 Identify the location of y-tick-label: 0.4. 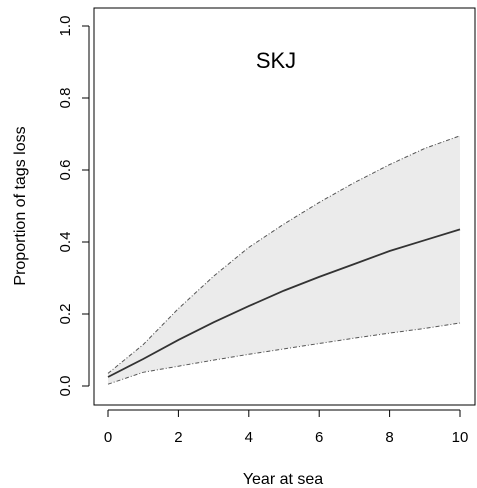
(65, 242).